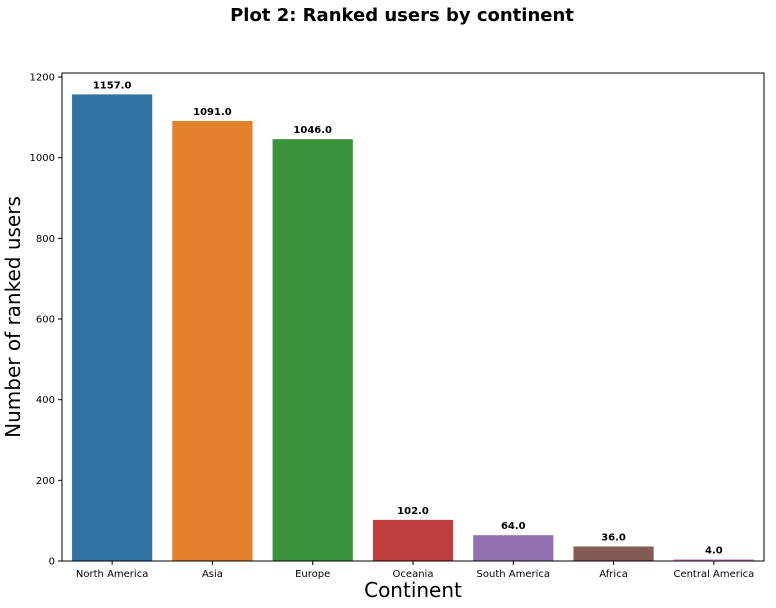 Image resolution: width=776 pixels, height=608 pixels. What do you see at coordinates (312, 574) in the screenshot?
I see `x-tick-label: Europe` at bounding box center [312, 574].